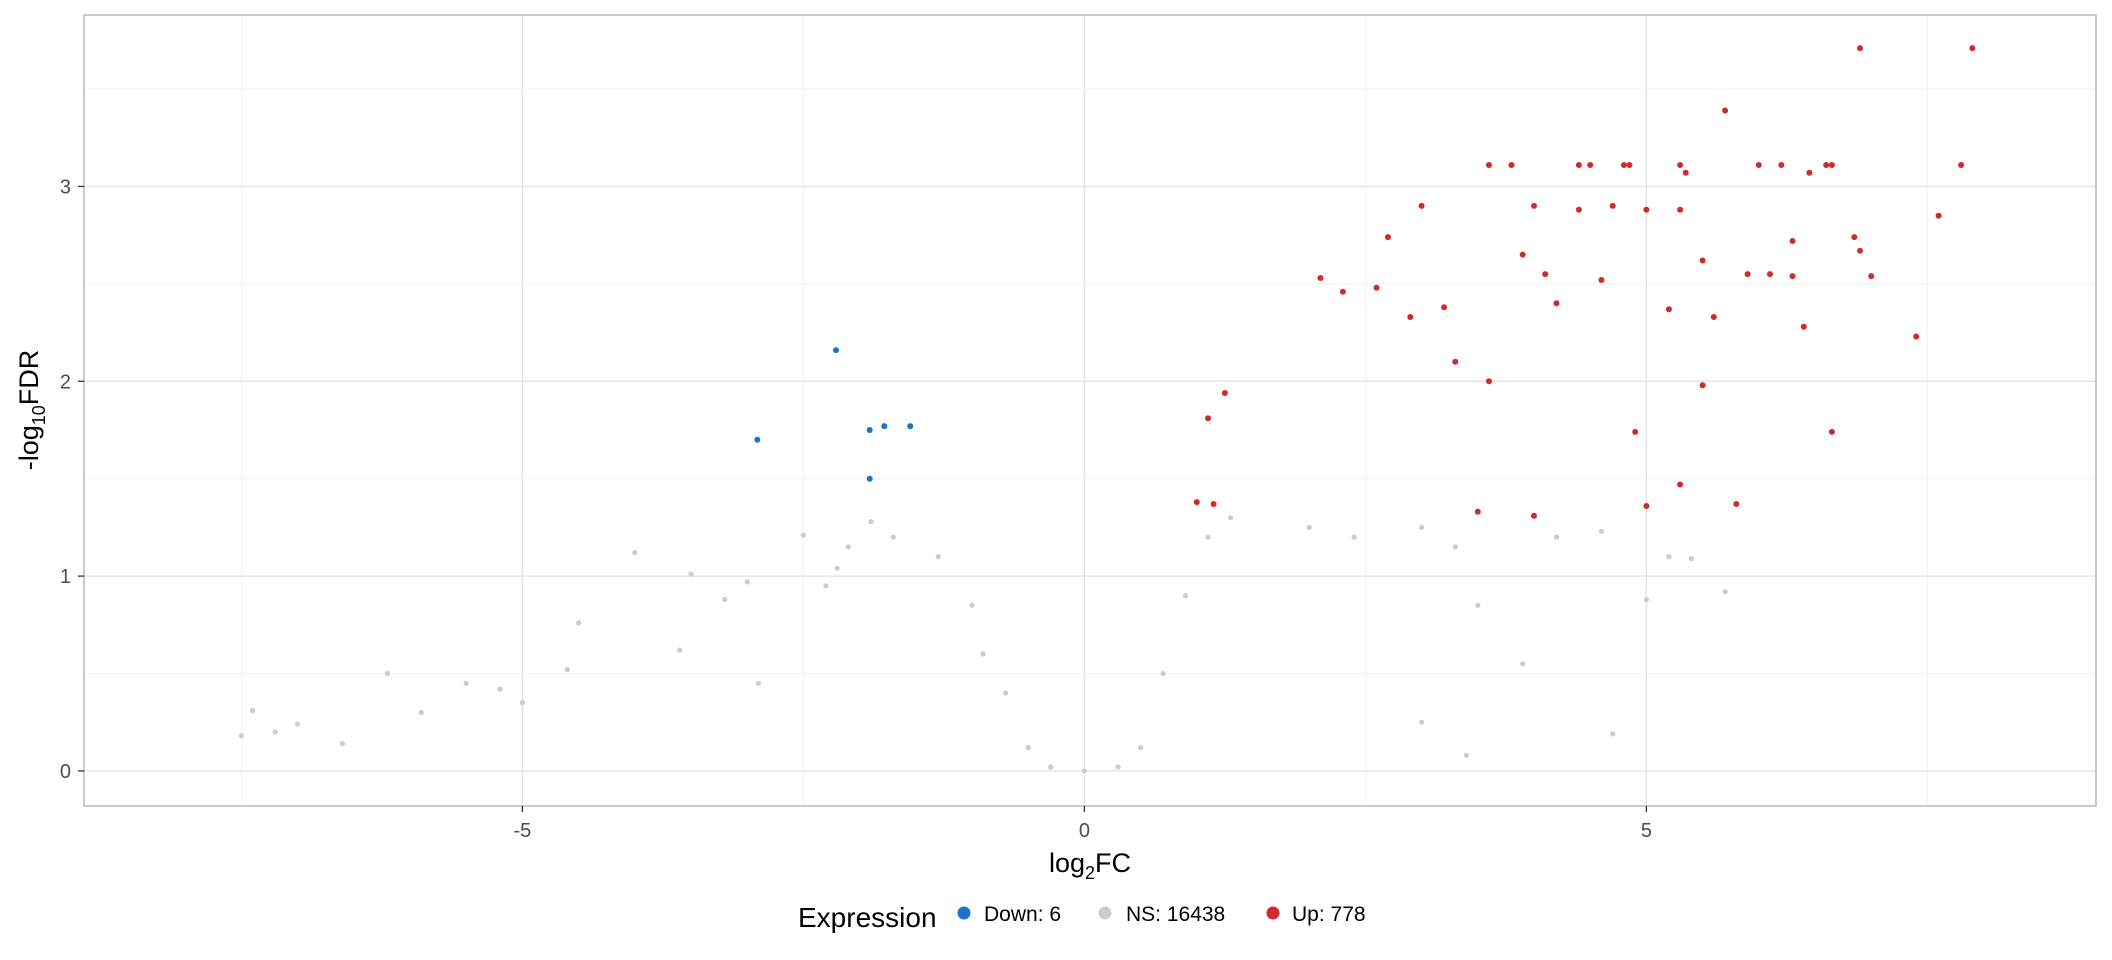  I want to click on y-axis-title-subscript: 10, so click(39, 415).